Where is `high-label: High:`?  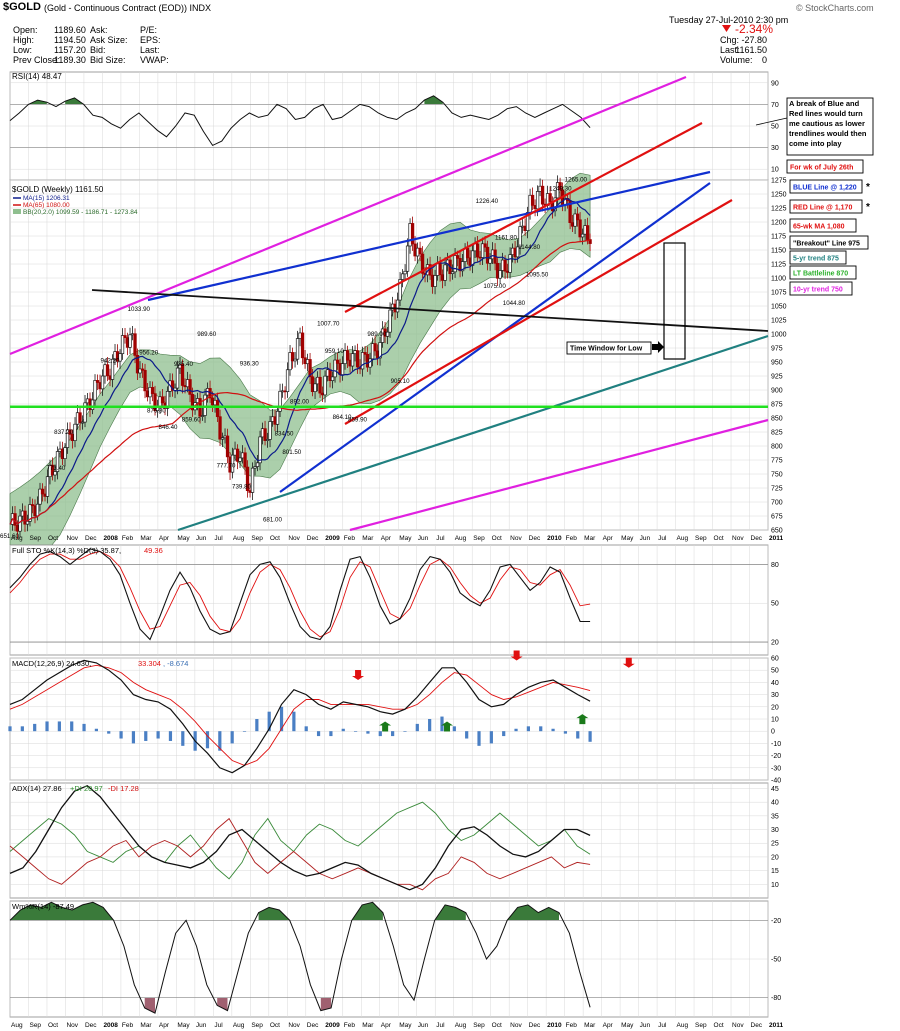
high-label: High: is located at coordinates (24, 40).